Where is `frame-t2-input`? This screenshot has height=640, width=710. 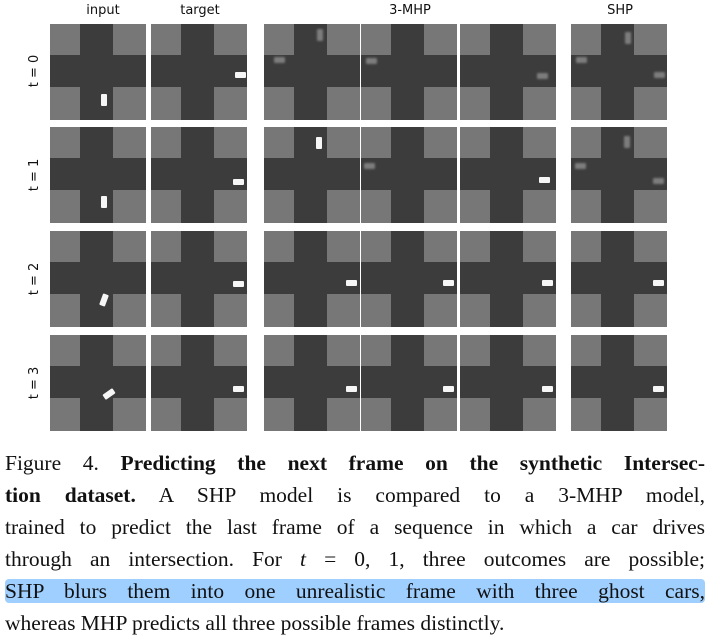
frame-t2-input is located at coordinates (98, 279).